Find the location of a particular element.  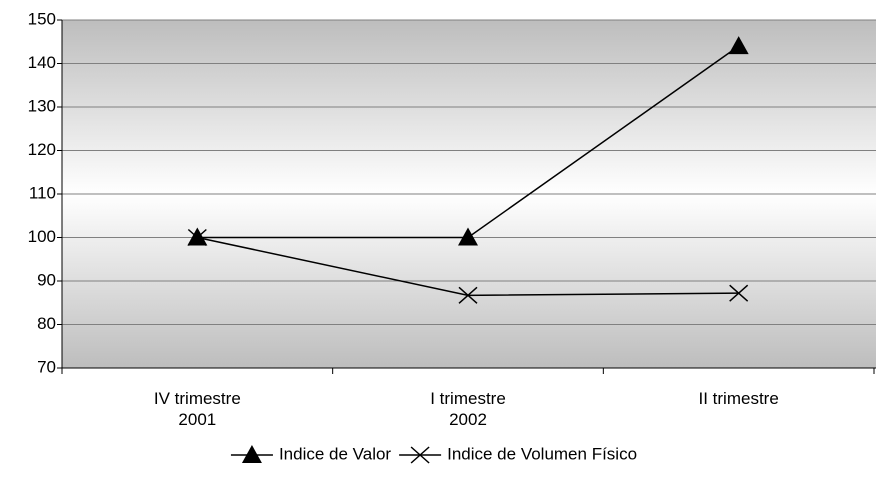

y-tick-label: 70 is located at coordinates (46, 366).